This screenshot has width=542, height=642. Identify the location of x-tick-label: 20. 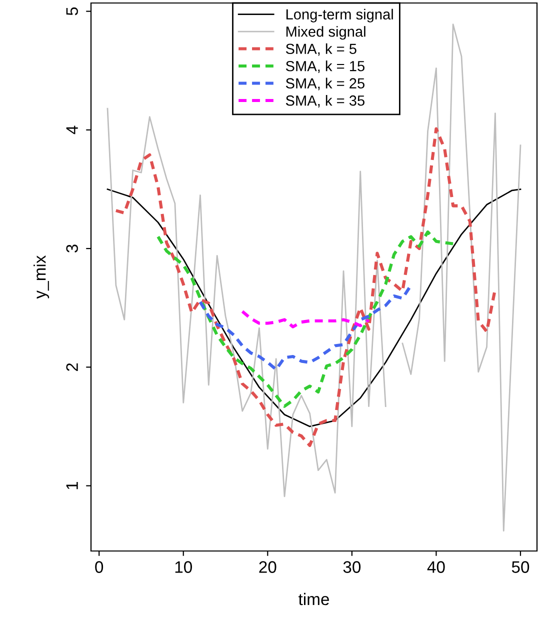
(267, 567).